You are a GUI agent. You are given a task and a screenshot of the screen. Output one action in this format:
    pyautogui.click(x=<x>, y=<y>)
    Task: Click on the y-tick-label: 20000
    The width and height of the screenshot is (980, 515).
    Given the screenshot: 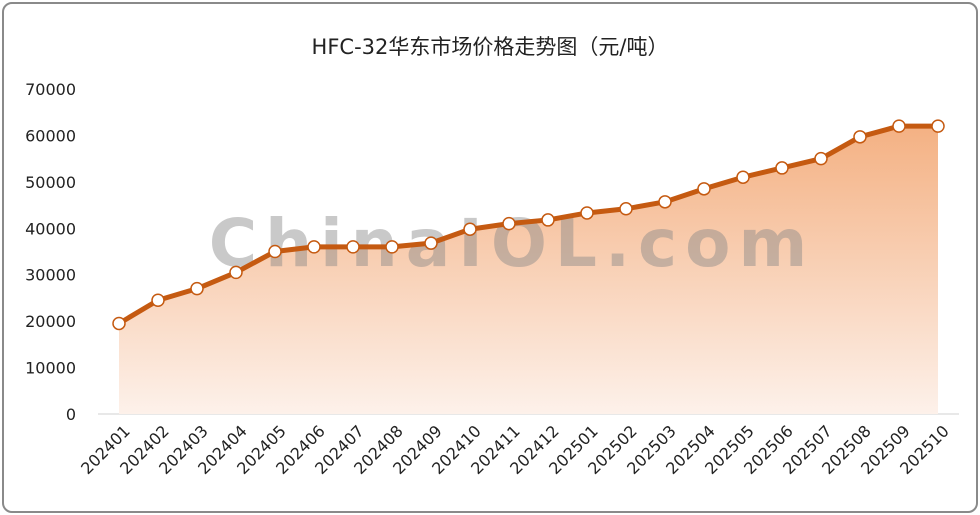 What is the action you would take?
    pyautogui.click(x=50, y=321)
    